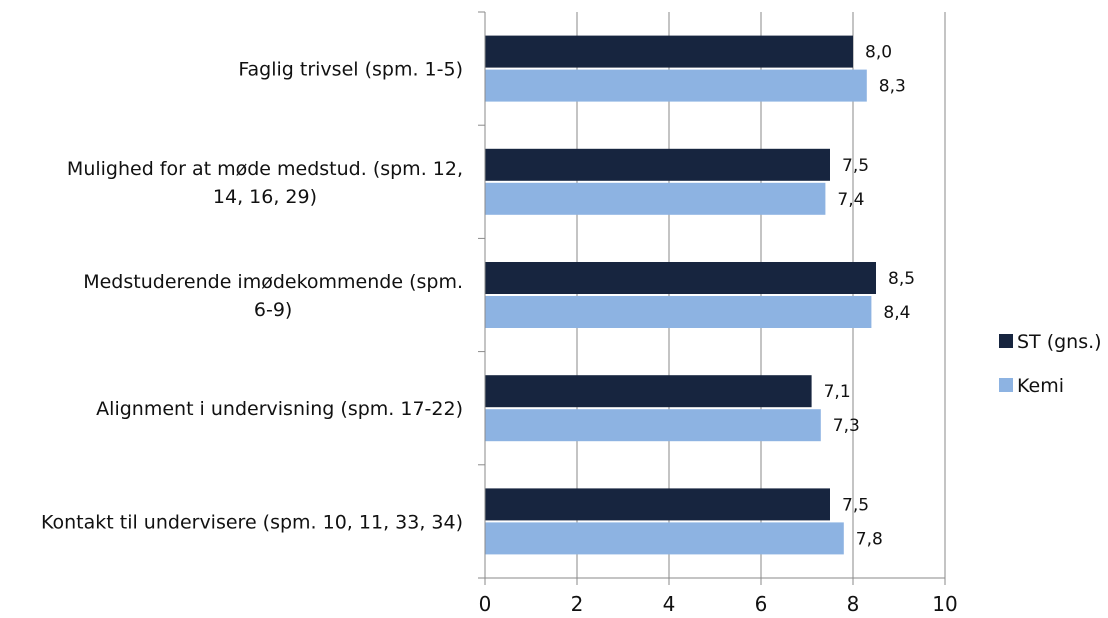 This screenshot has height=618, width=1108. Describe the element at coordinates (279, 409) in the screenshot. I see `category-label: Alignment i undervisning (spm. 17-22)` at that location.